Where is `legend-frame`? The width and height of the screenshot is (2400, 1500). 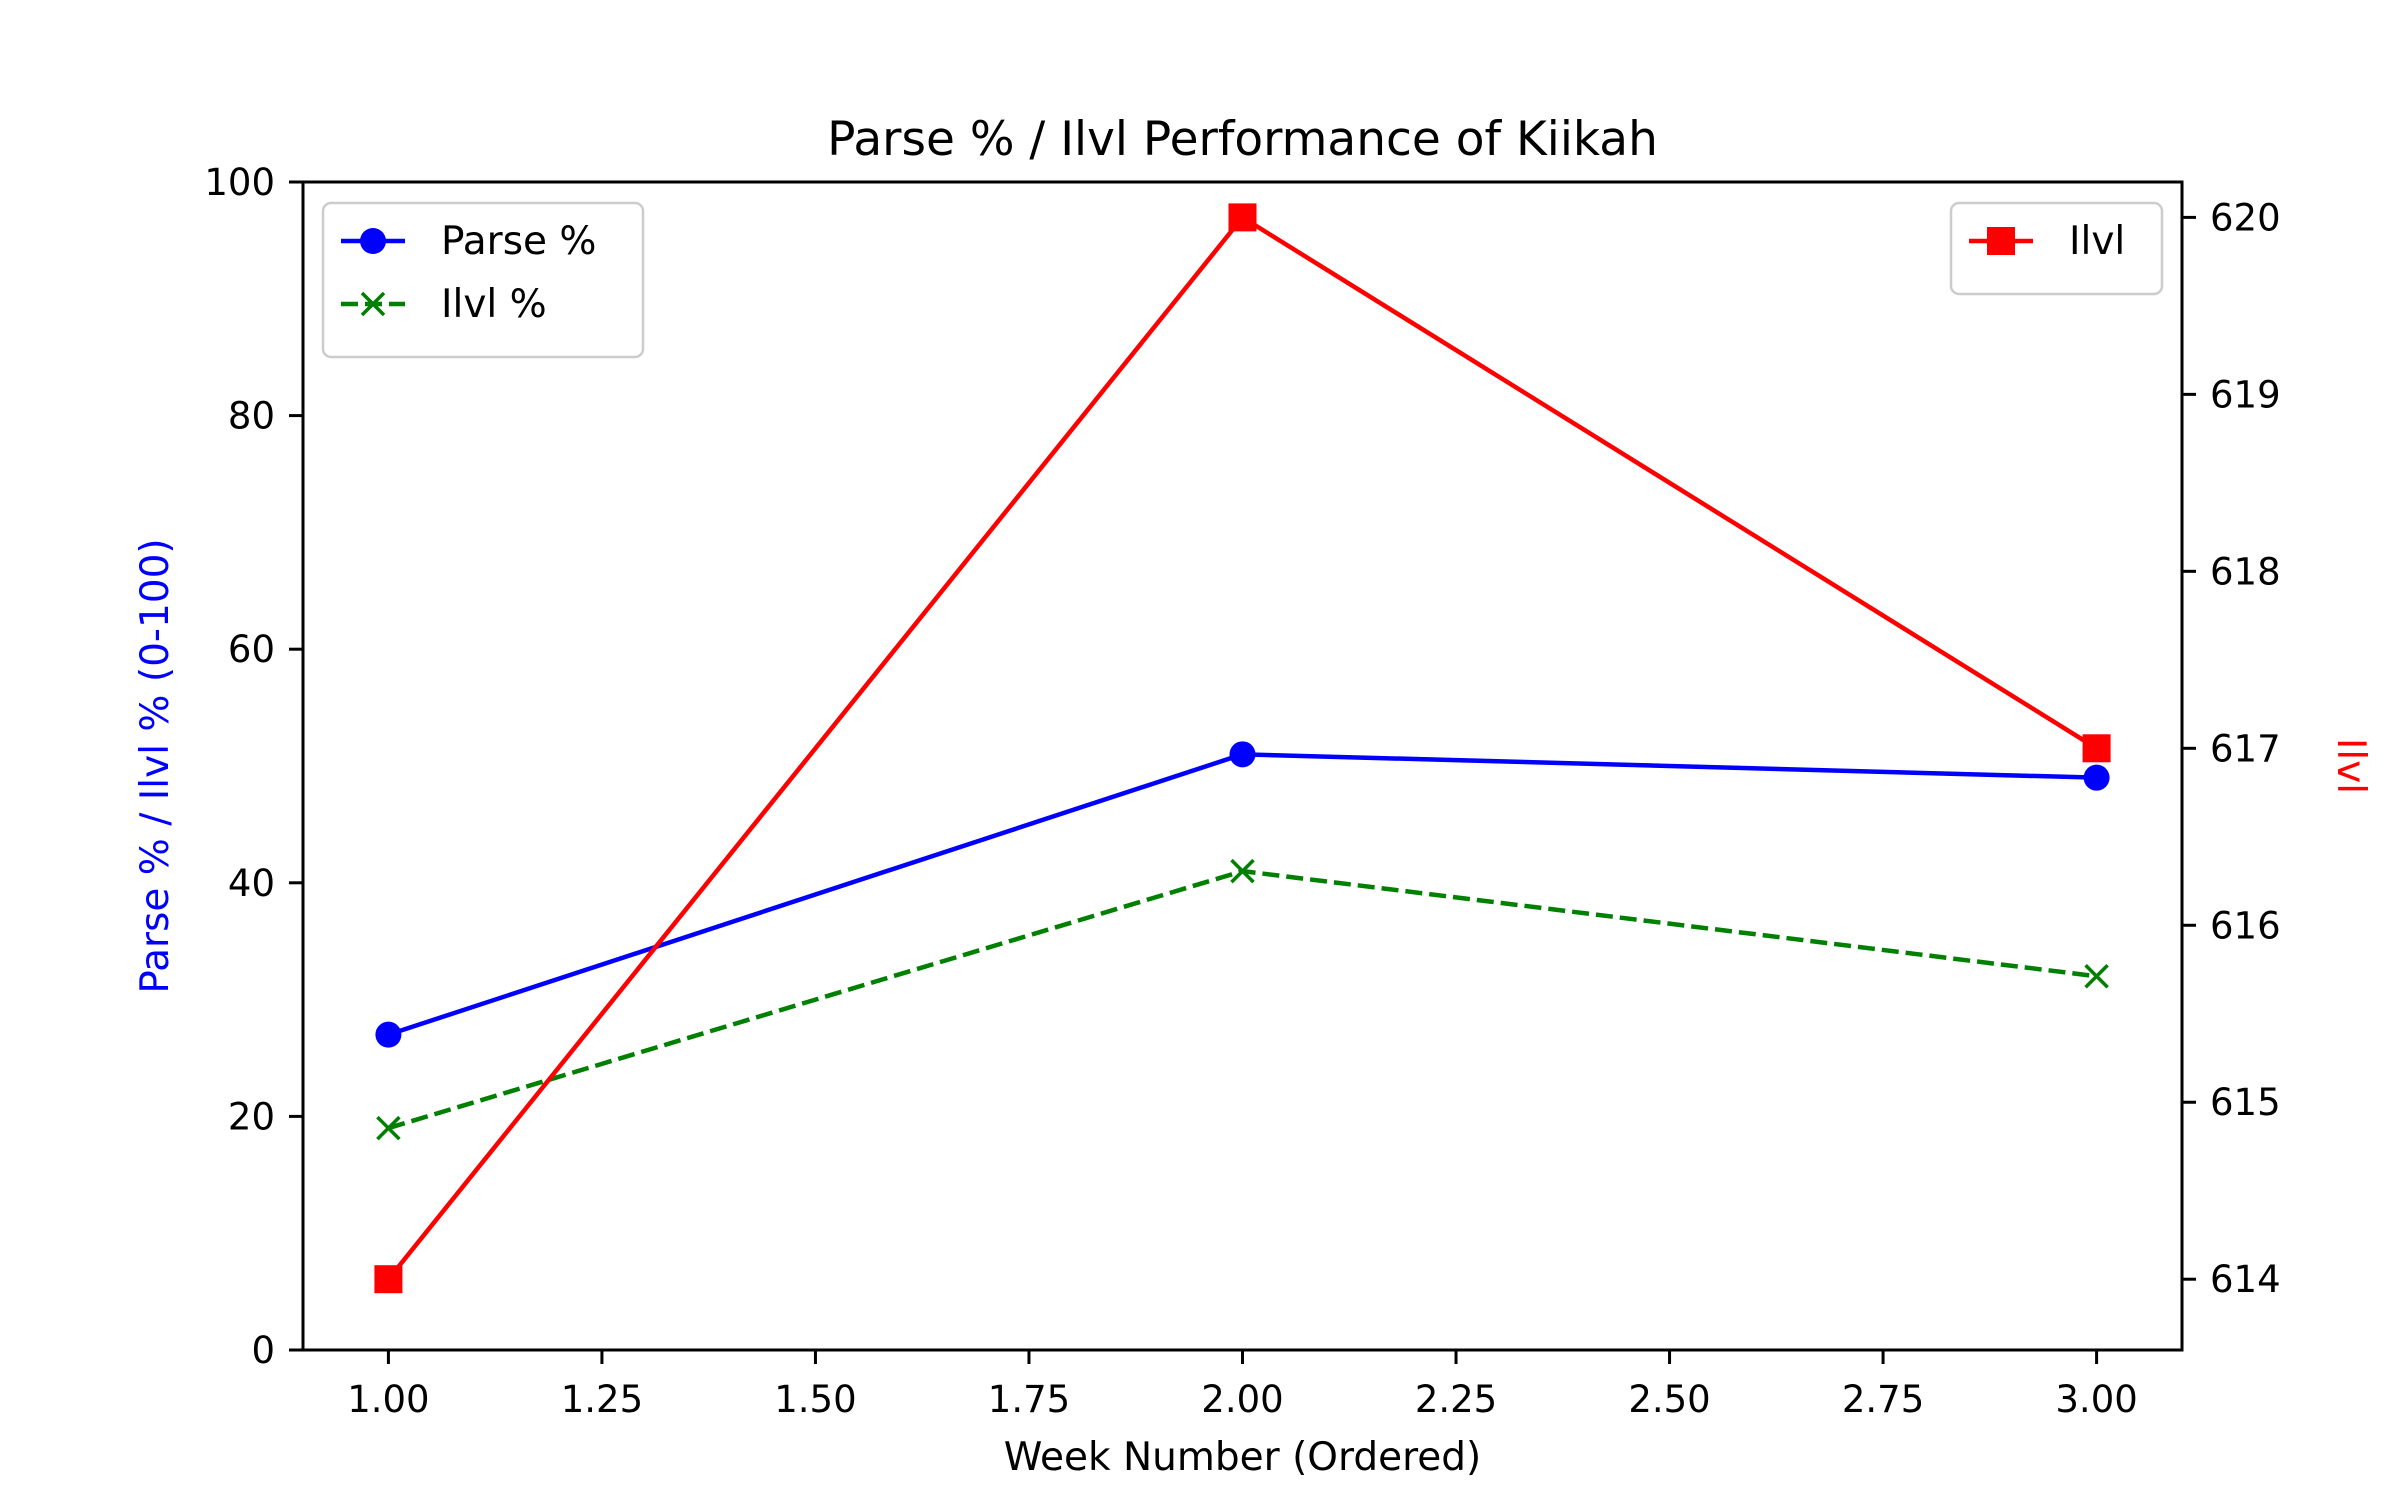 legend-frame is located at coordinates (2056, 248).